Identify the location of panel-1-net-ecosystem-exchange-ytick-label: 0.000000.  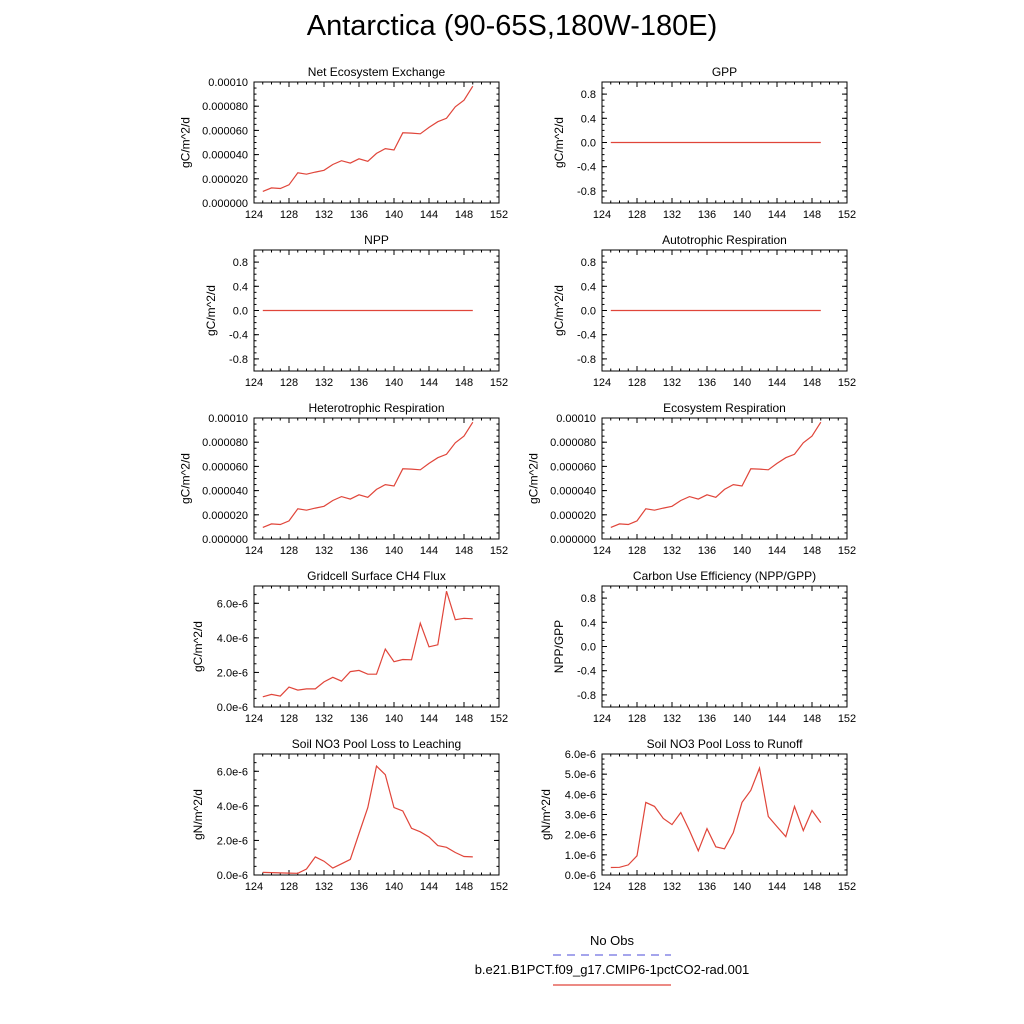
(225, 204).